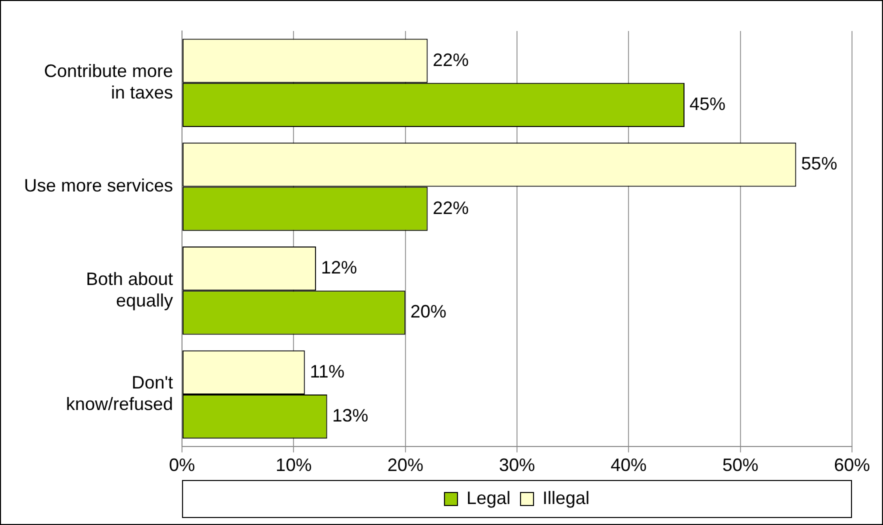 The height and width of the screenshot is (525, 883). What do you see at coordinates (628, 465) in the screenshot?
I see `x-tick-label: 40%` at bounding box center [628, 465].